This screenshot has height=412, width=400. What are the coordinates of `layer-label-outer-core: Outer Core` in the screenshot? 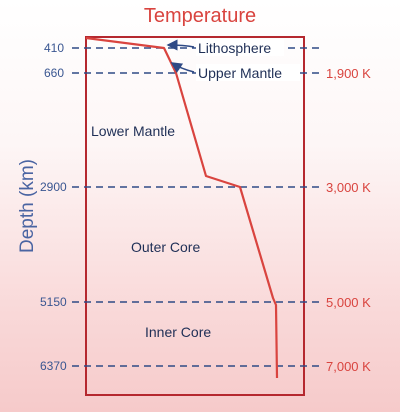 It's located at (165, 247).